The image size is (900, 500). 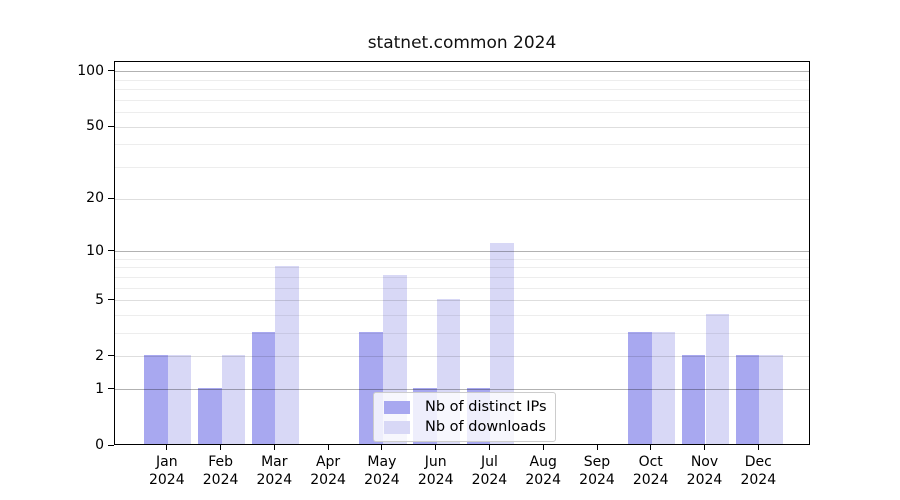 What do you see at coordinates (651, 447) in the screenshot?
I see `xtick-mark-oct` at bounding box center [651, 447].